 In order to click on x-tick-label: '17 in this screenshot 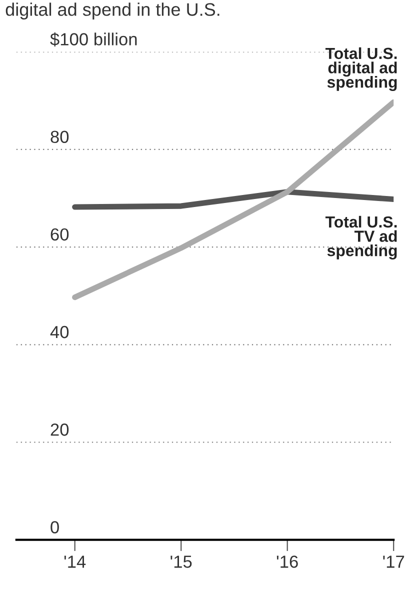, I will do `click(393, 562)`.